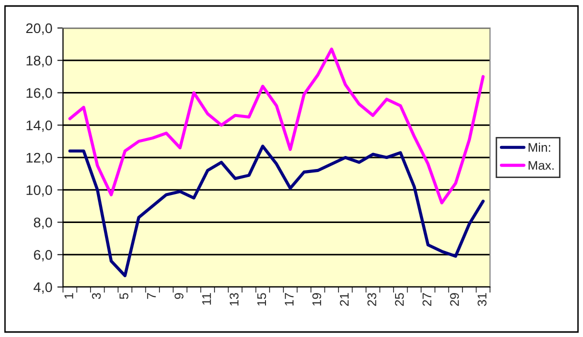 This screenshot has height=337, width=583. Describe the element at coordinates (39, 94) in the screenshot. I see `y-tick-label: 16,0` at that location.